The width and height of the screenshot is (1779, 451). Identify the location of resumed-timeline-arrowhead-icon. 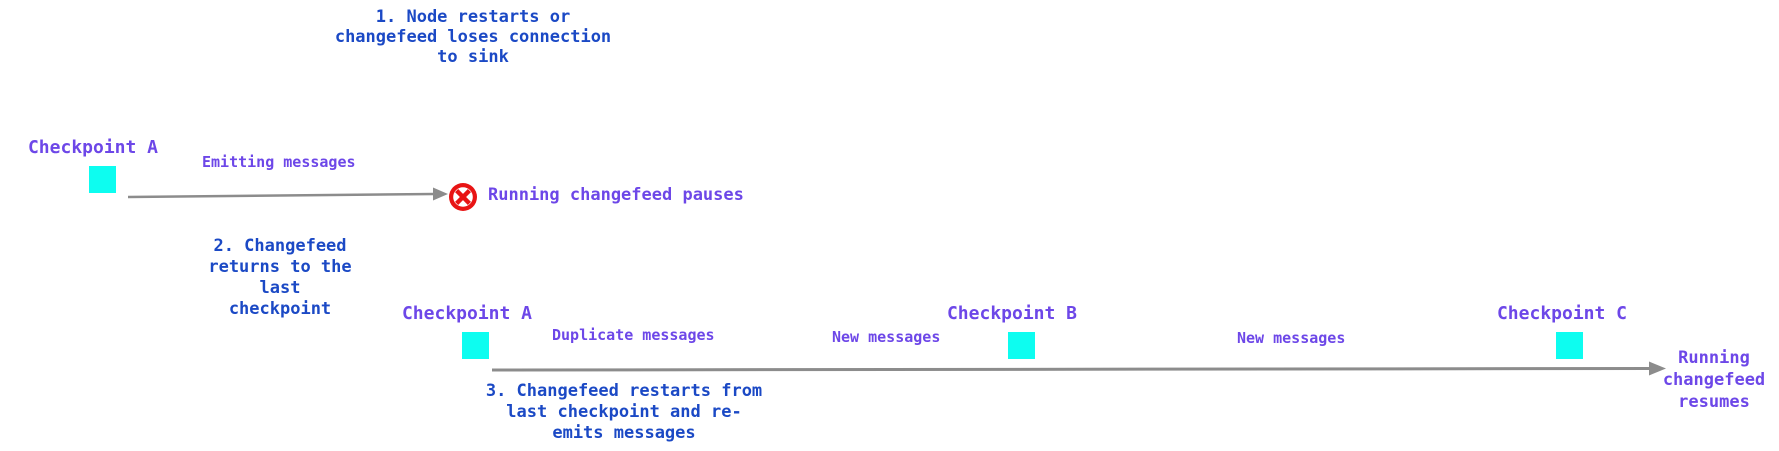
(1657, 368).